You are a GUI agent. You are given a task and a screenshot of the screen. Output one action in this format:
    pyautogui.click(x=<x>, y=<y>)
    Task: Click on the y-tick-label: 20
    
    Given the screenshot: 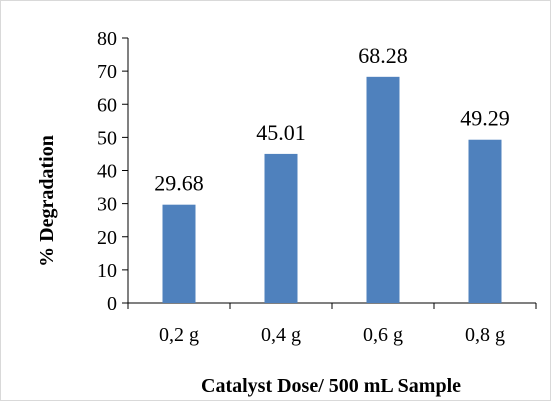 What is the action you would take?
    pyautogui.click(x=107, y=238)
    